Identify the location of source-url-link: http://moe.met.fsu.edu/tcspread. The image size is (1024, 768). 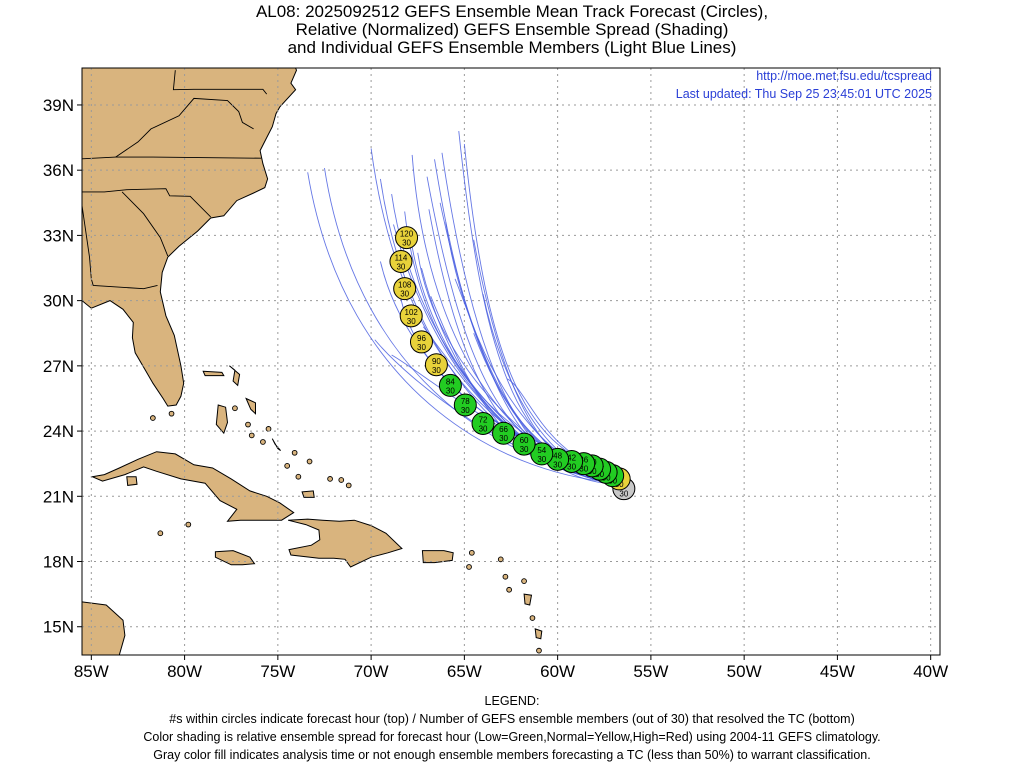
(844, 76).